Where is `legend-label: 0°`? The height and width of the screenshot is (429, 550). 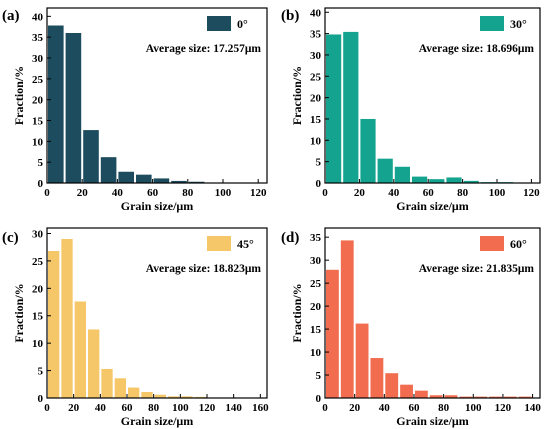 legend-label: 0° is located at coordinates (242, 24).